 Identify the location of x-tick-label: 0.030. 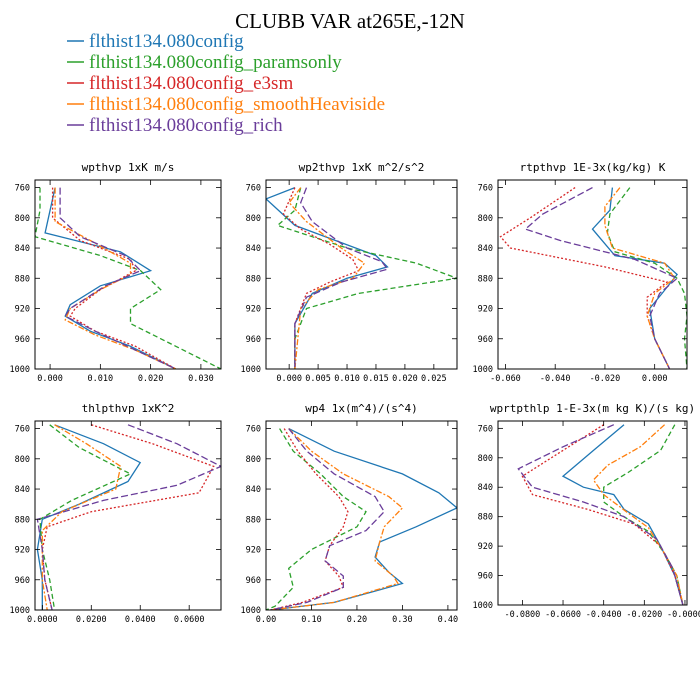
(201, 379).